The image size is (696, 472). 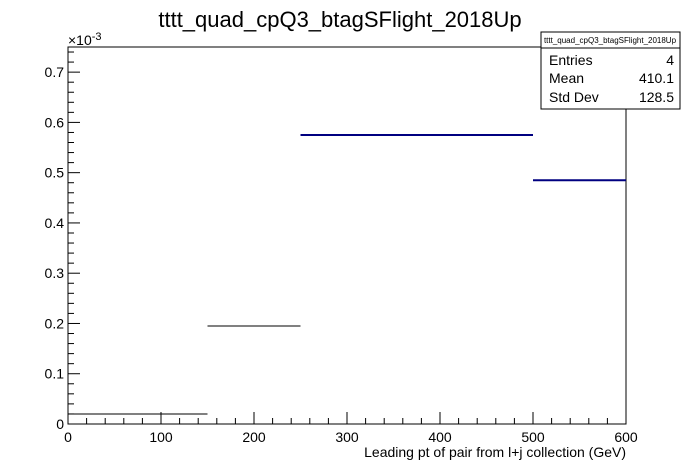 I want to click on x-tick-label: 500, so click(x=533, y=437).